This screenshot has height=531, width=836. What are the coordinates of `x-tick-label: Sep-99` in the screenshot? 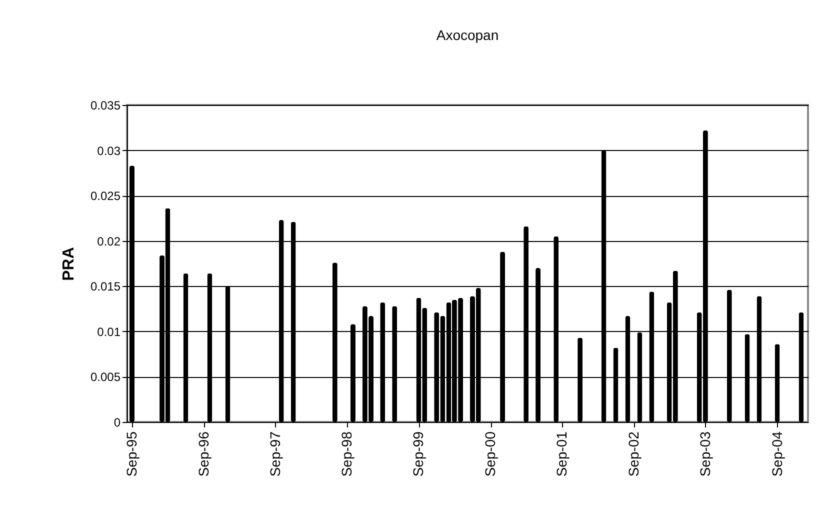 It's located at (418, 454).